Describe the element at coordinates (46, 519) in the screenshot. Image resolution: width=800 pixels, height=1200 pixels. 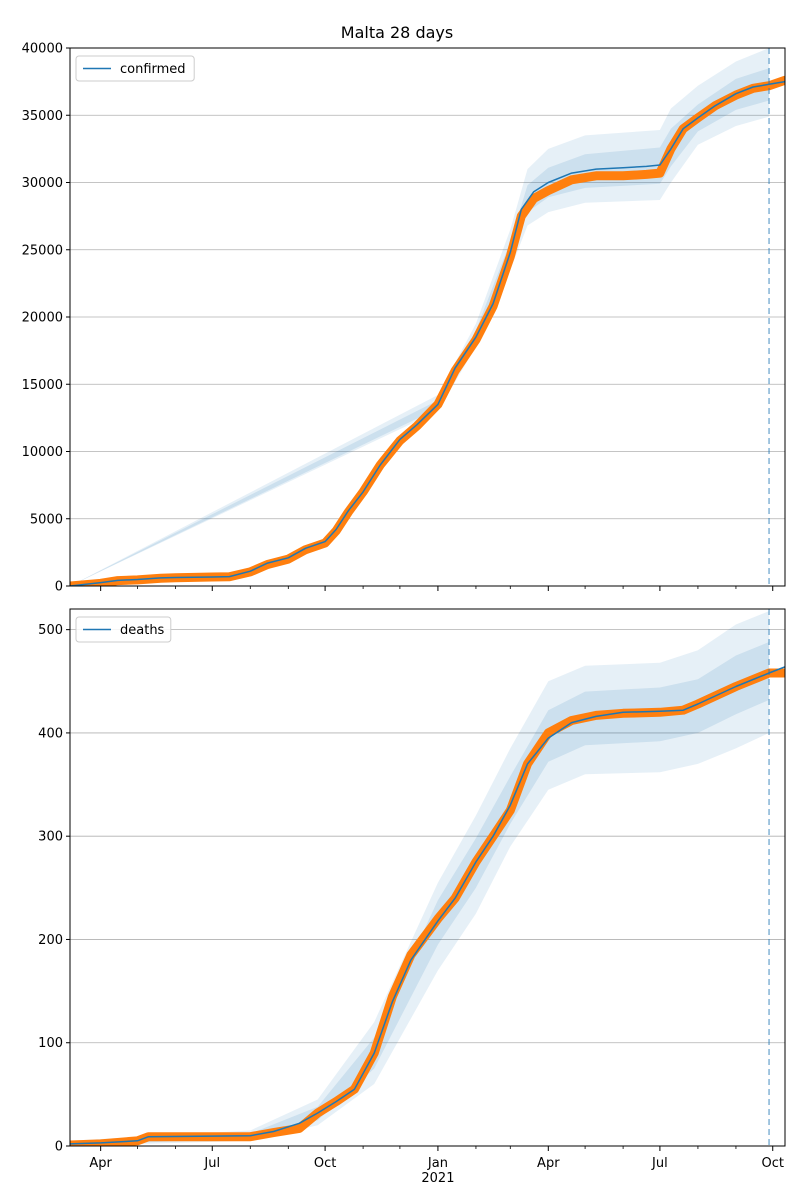
I see `y-tick-label: 5000` at that location.